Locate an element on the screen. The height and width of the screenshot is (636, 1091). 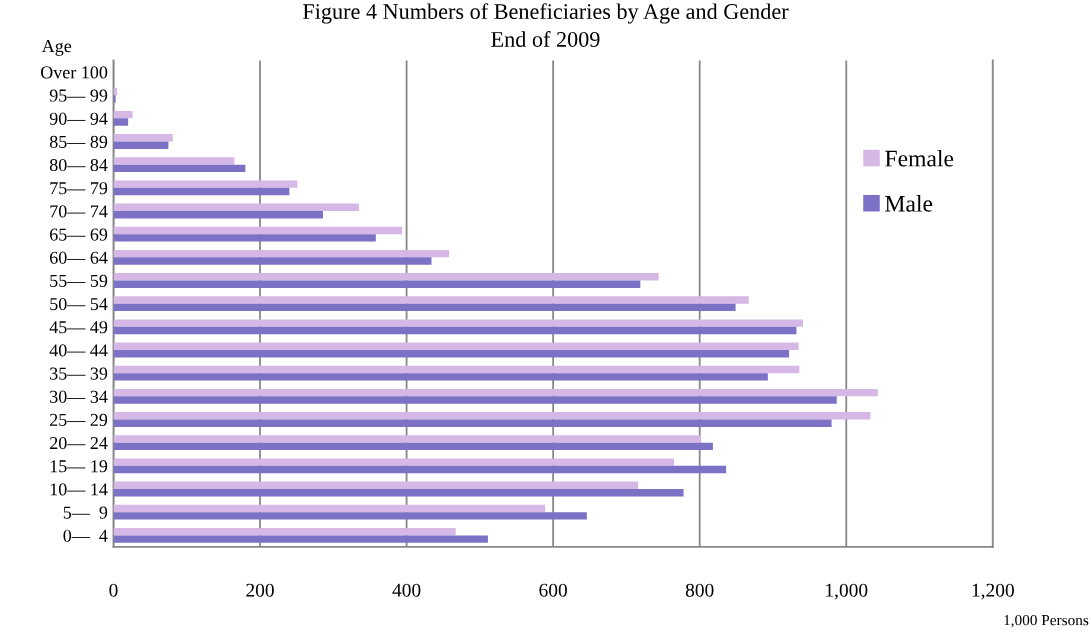
y-tick-label: 10— 14 is located at coordinates (79, 489).